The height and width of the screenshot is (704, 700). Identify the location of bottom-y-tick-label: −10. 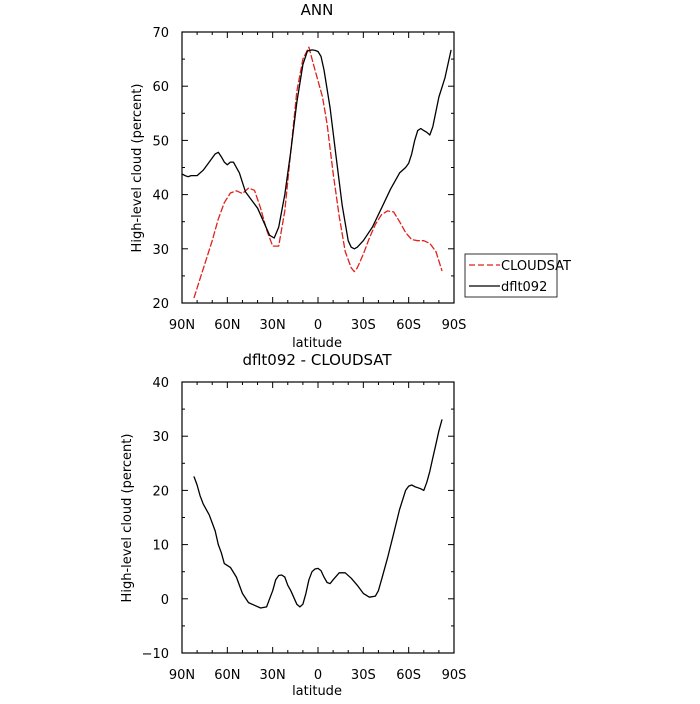
(155, 654).